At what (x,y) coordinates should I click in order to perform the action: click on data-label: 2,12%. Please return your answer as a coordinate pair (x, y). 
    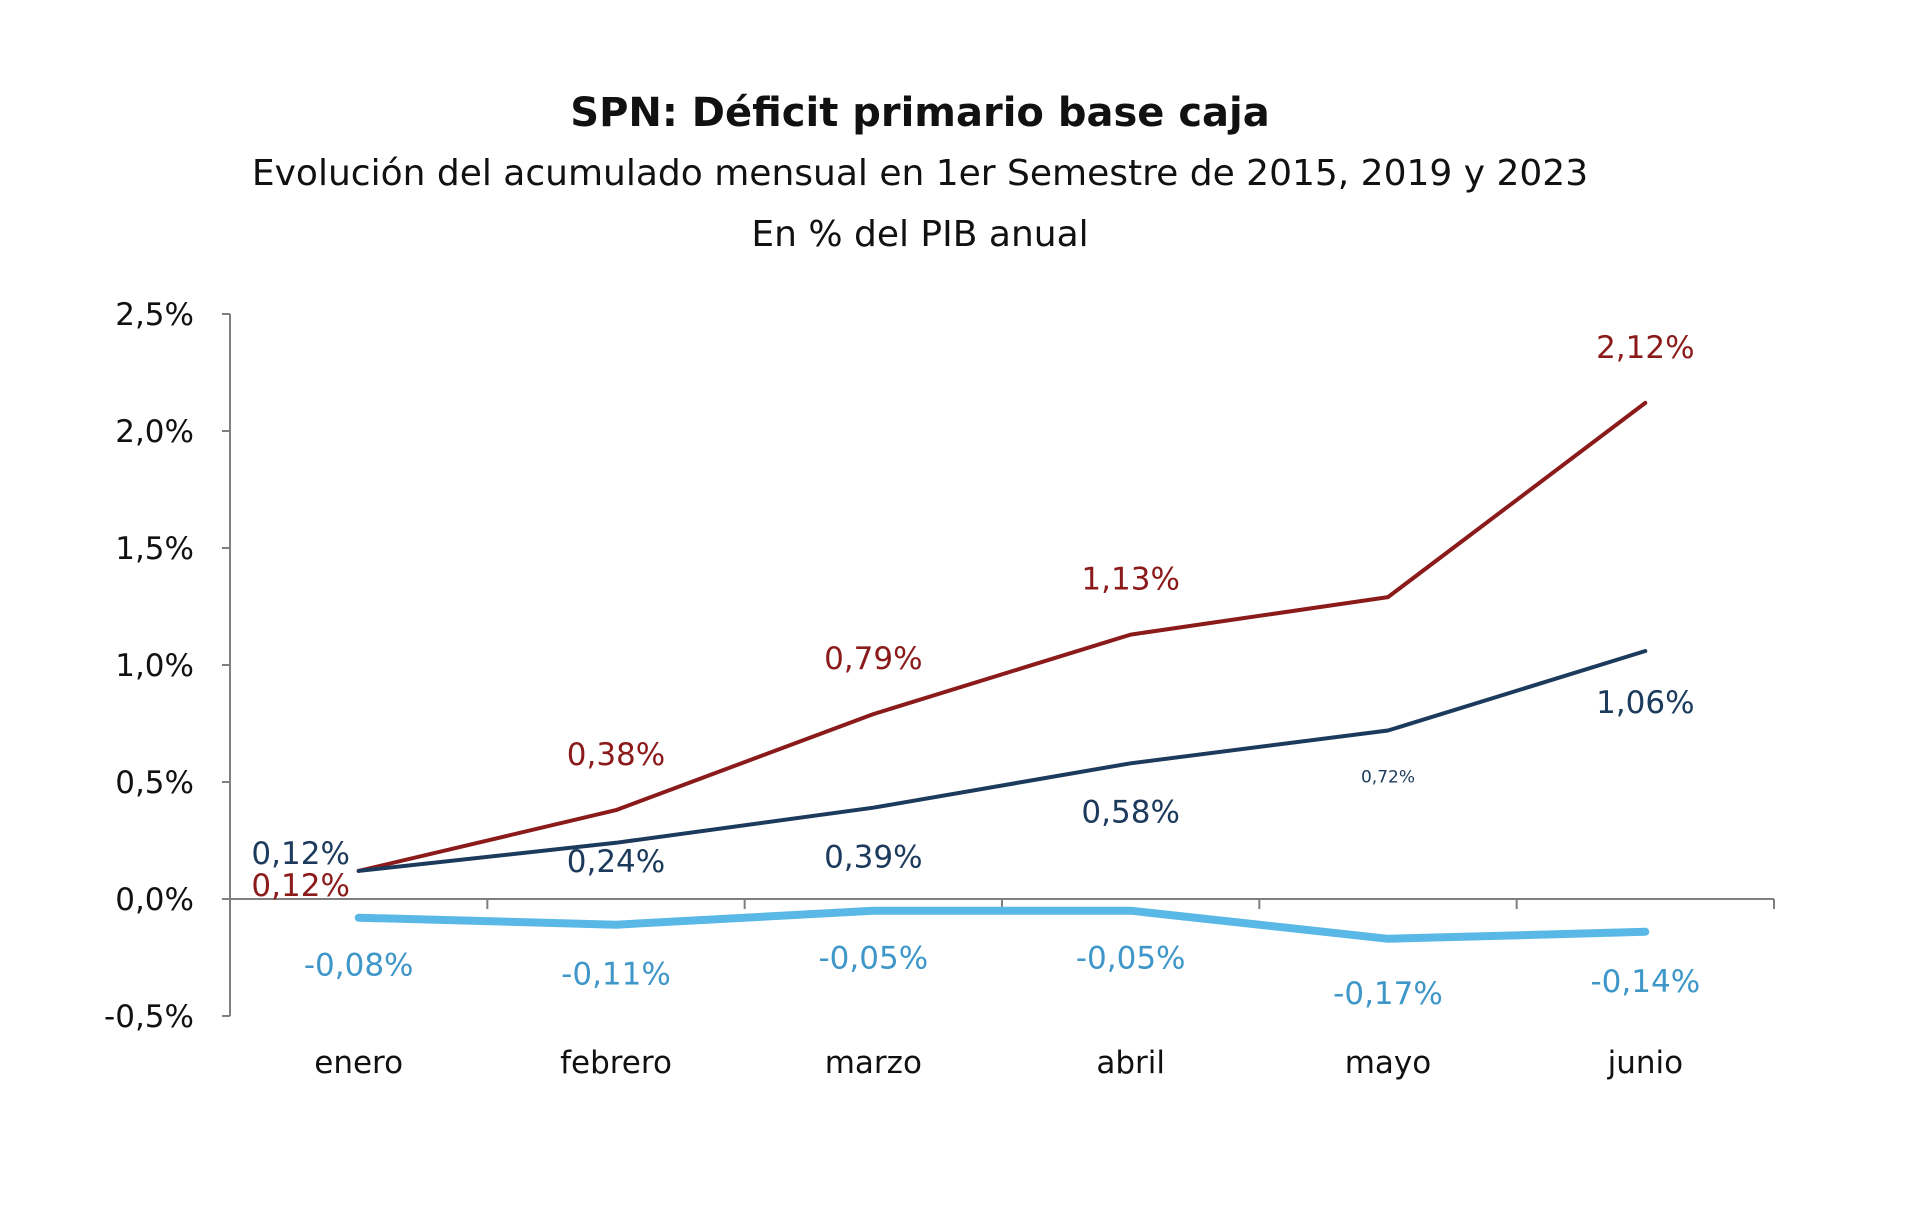
    Looking at the image, I should click on (1645, 348).